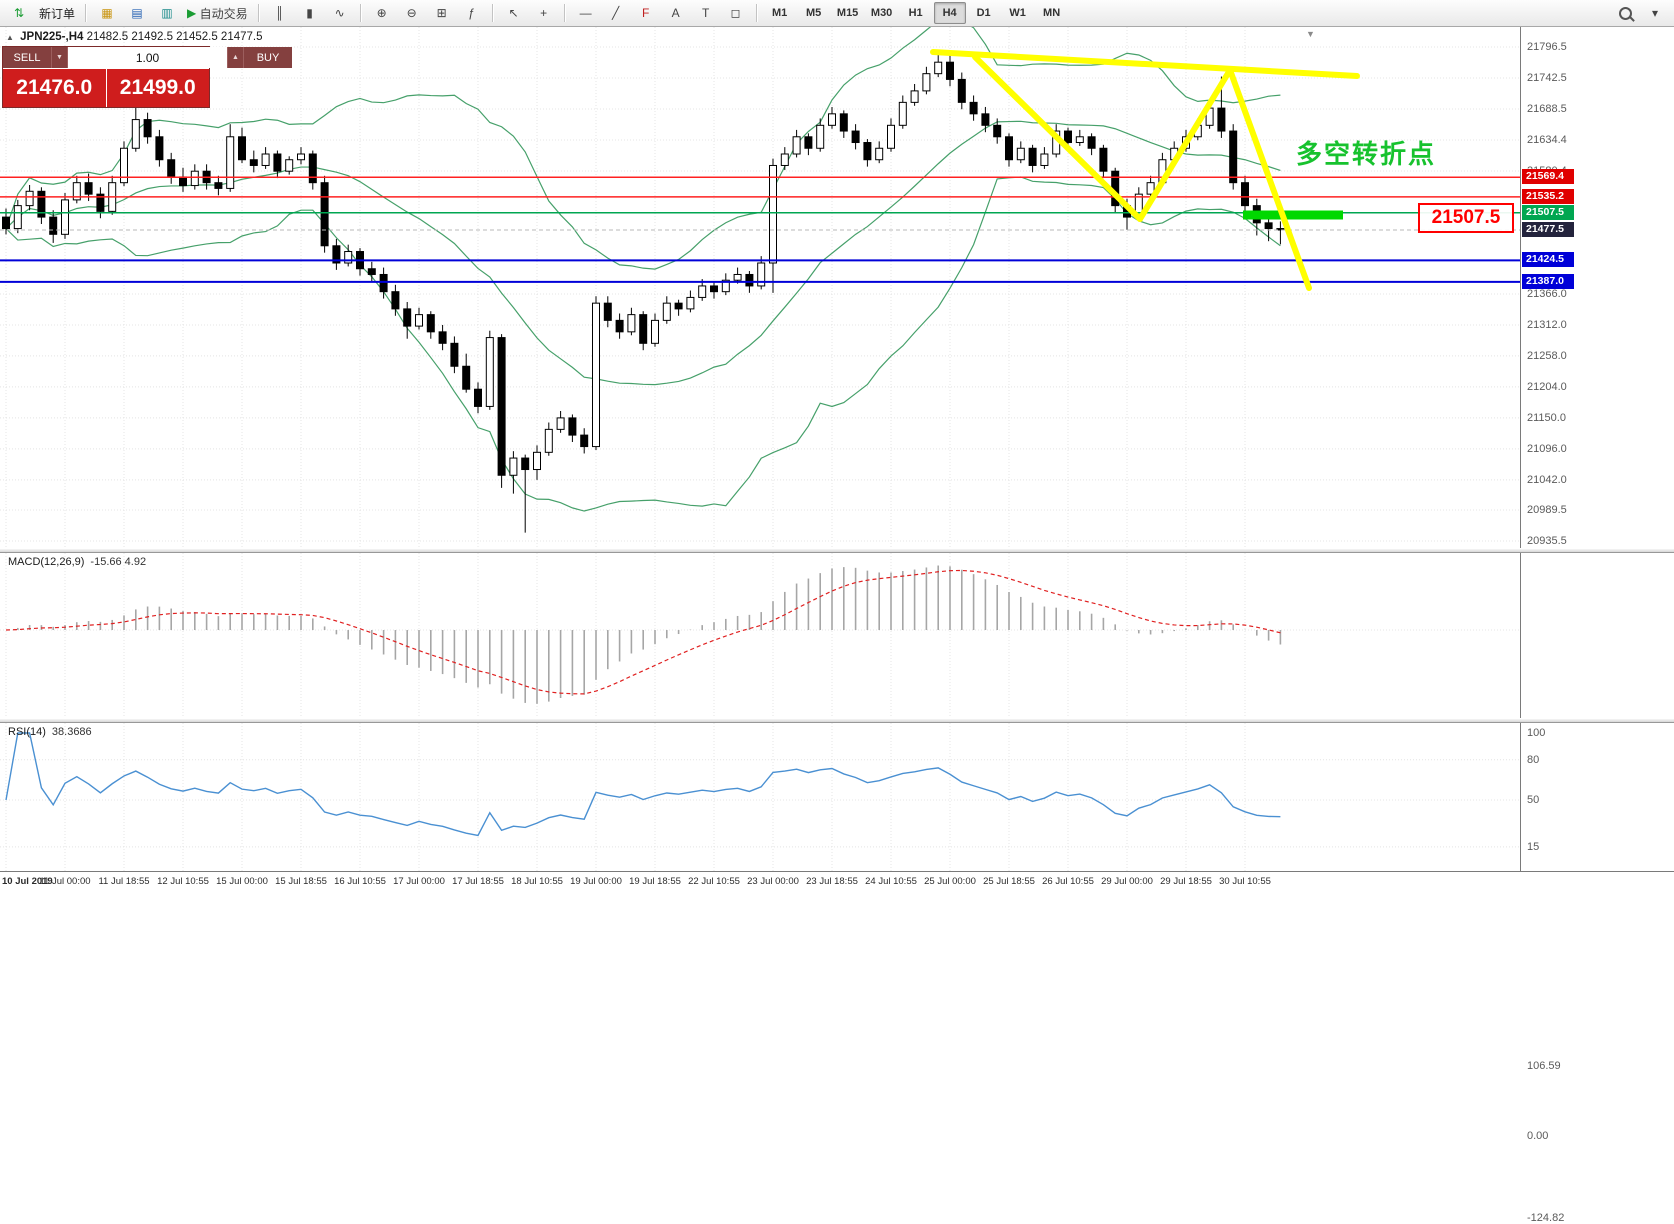  I want to click on price-tick-label: 21042.0, so click(1547, 479).